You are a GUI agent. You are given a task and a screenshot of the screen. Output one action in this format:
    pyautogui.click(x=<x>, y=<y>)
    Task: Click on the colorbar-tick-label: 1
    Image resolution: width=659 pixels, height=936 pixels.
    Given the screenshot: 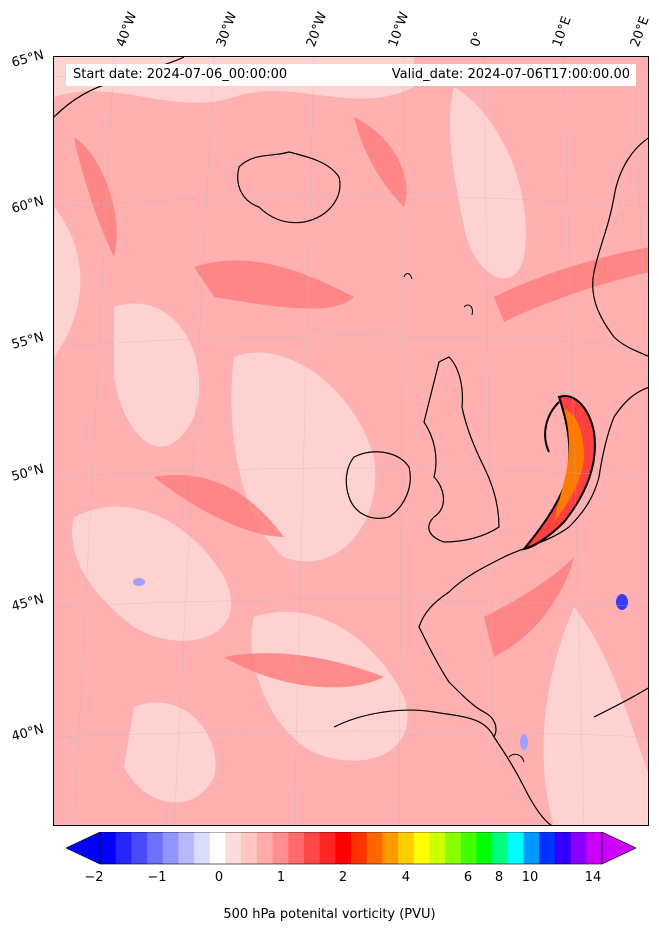 What is the action you would take?
    pyautogui.click(x=281, y=877)
    